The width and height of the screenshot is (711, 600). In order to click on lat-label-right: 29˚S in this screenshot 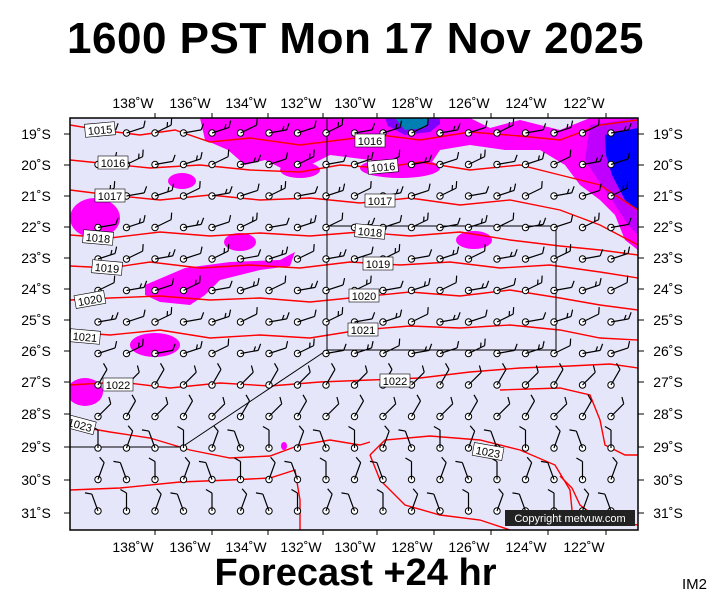, I will do `click(668, 447)`.